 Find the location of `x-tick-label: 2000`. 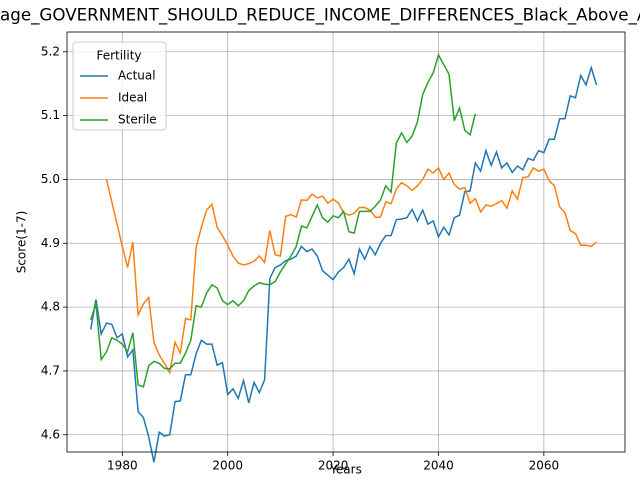

x-tick-label: 2000 is located at coordinates (227, 466).